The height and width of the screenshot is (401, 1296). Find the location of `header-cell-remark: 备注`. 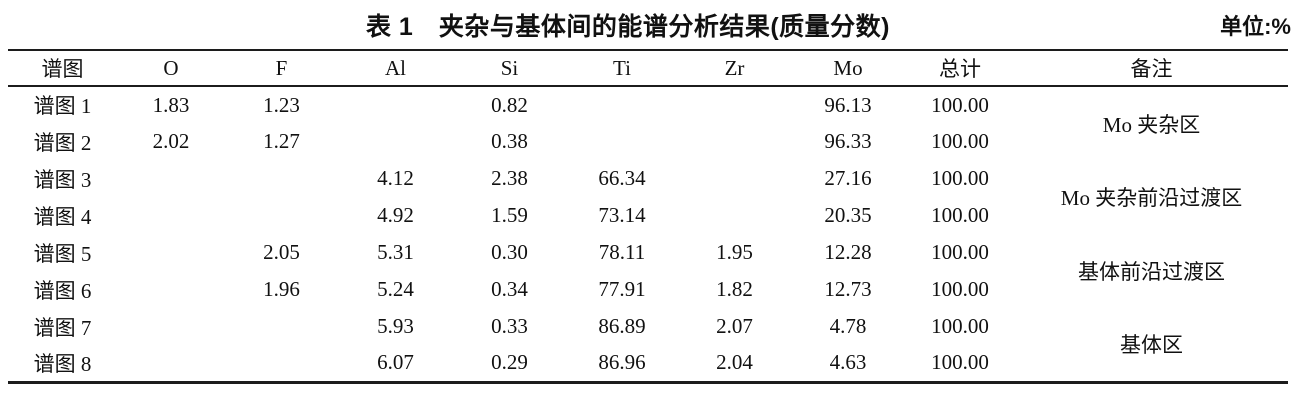

header-cell-remark: 备注 is located at coordinates (1151, 68).